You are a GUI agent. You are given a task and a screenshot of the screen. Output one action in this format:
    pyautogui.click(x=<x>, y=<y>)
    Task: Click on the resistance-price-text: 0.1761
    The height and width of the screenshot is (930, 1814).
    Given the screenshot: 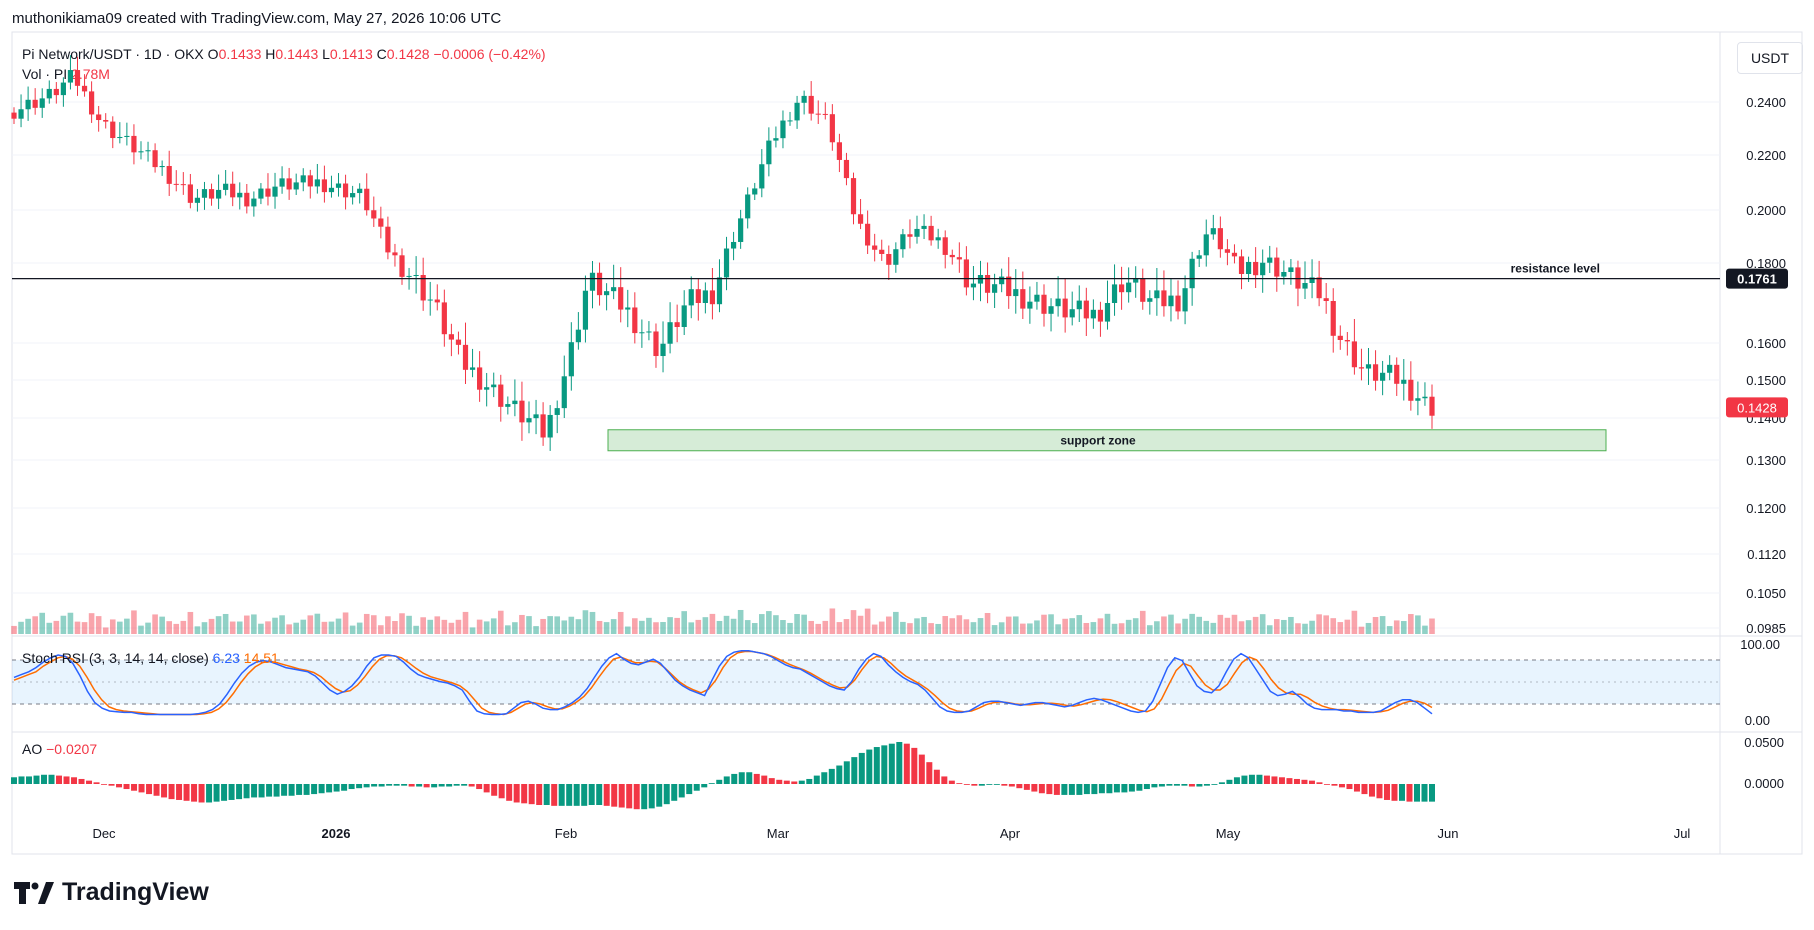 What is the action you would take?
    pyautogui.click(x=1757, y=279)
    